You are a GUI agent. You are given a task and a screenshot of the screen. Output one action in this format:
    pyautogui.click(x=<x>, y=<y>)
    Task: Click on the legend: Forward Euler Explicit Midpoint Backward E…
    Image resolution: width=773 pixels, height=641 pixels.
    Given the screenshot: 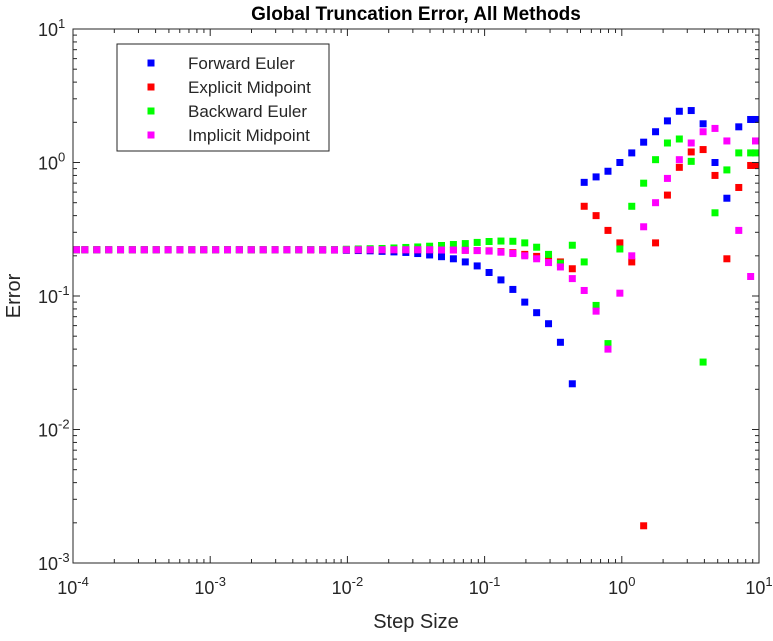 What is the action you would take?
    pyautogui.click(x=223, y=97)
    